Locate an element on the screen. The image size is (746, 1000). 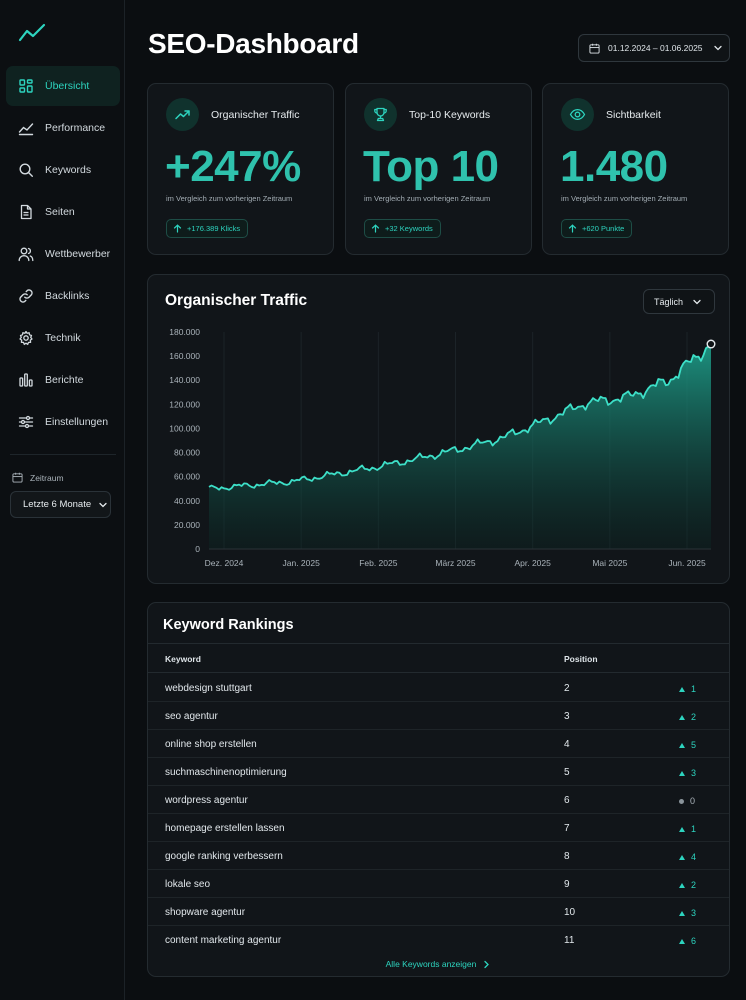
arrow-up-icon is located at coordinates (375, 228).